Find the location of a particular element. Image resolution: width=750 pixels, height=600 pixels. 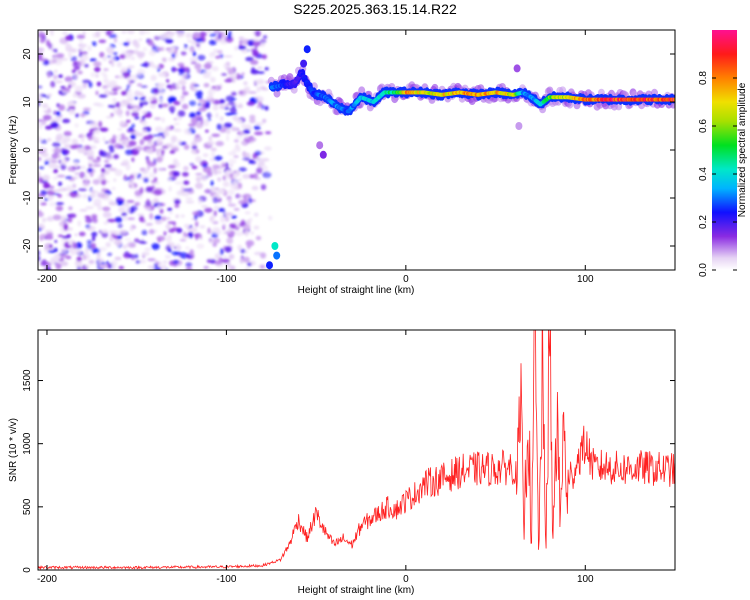

snr-x-axis-label: Height of straight line (km) is located at coordinates (356, 590).